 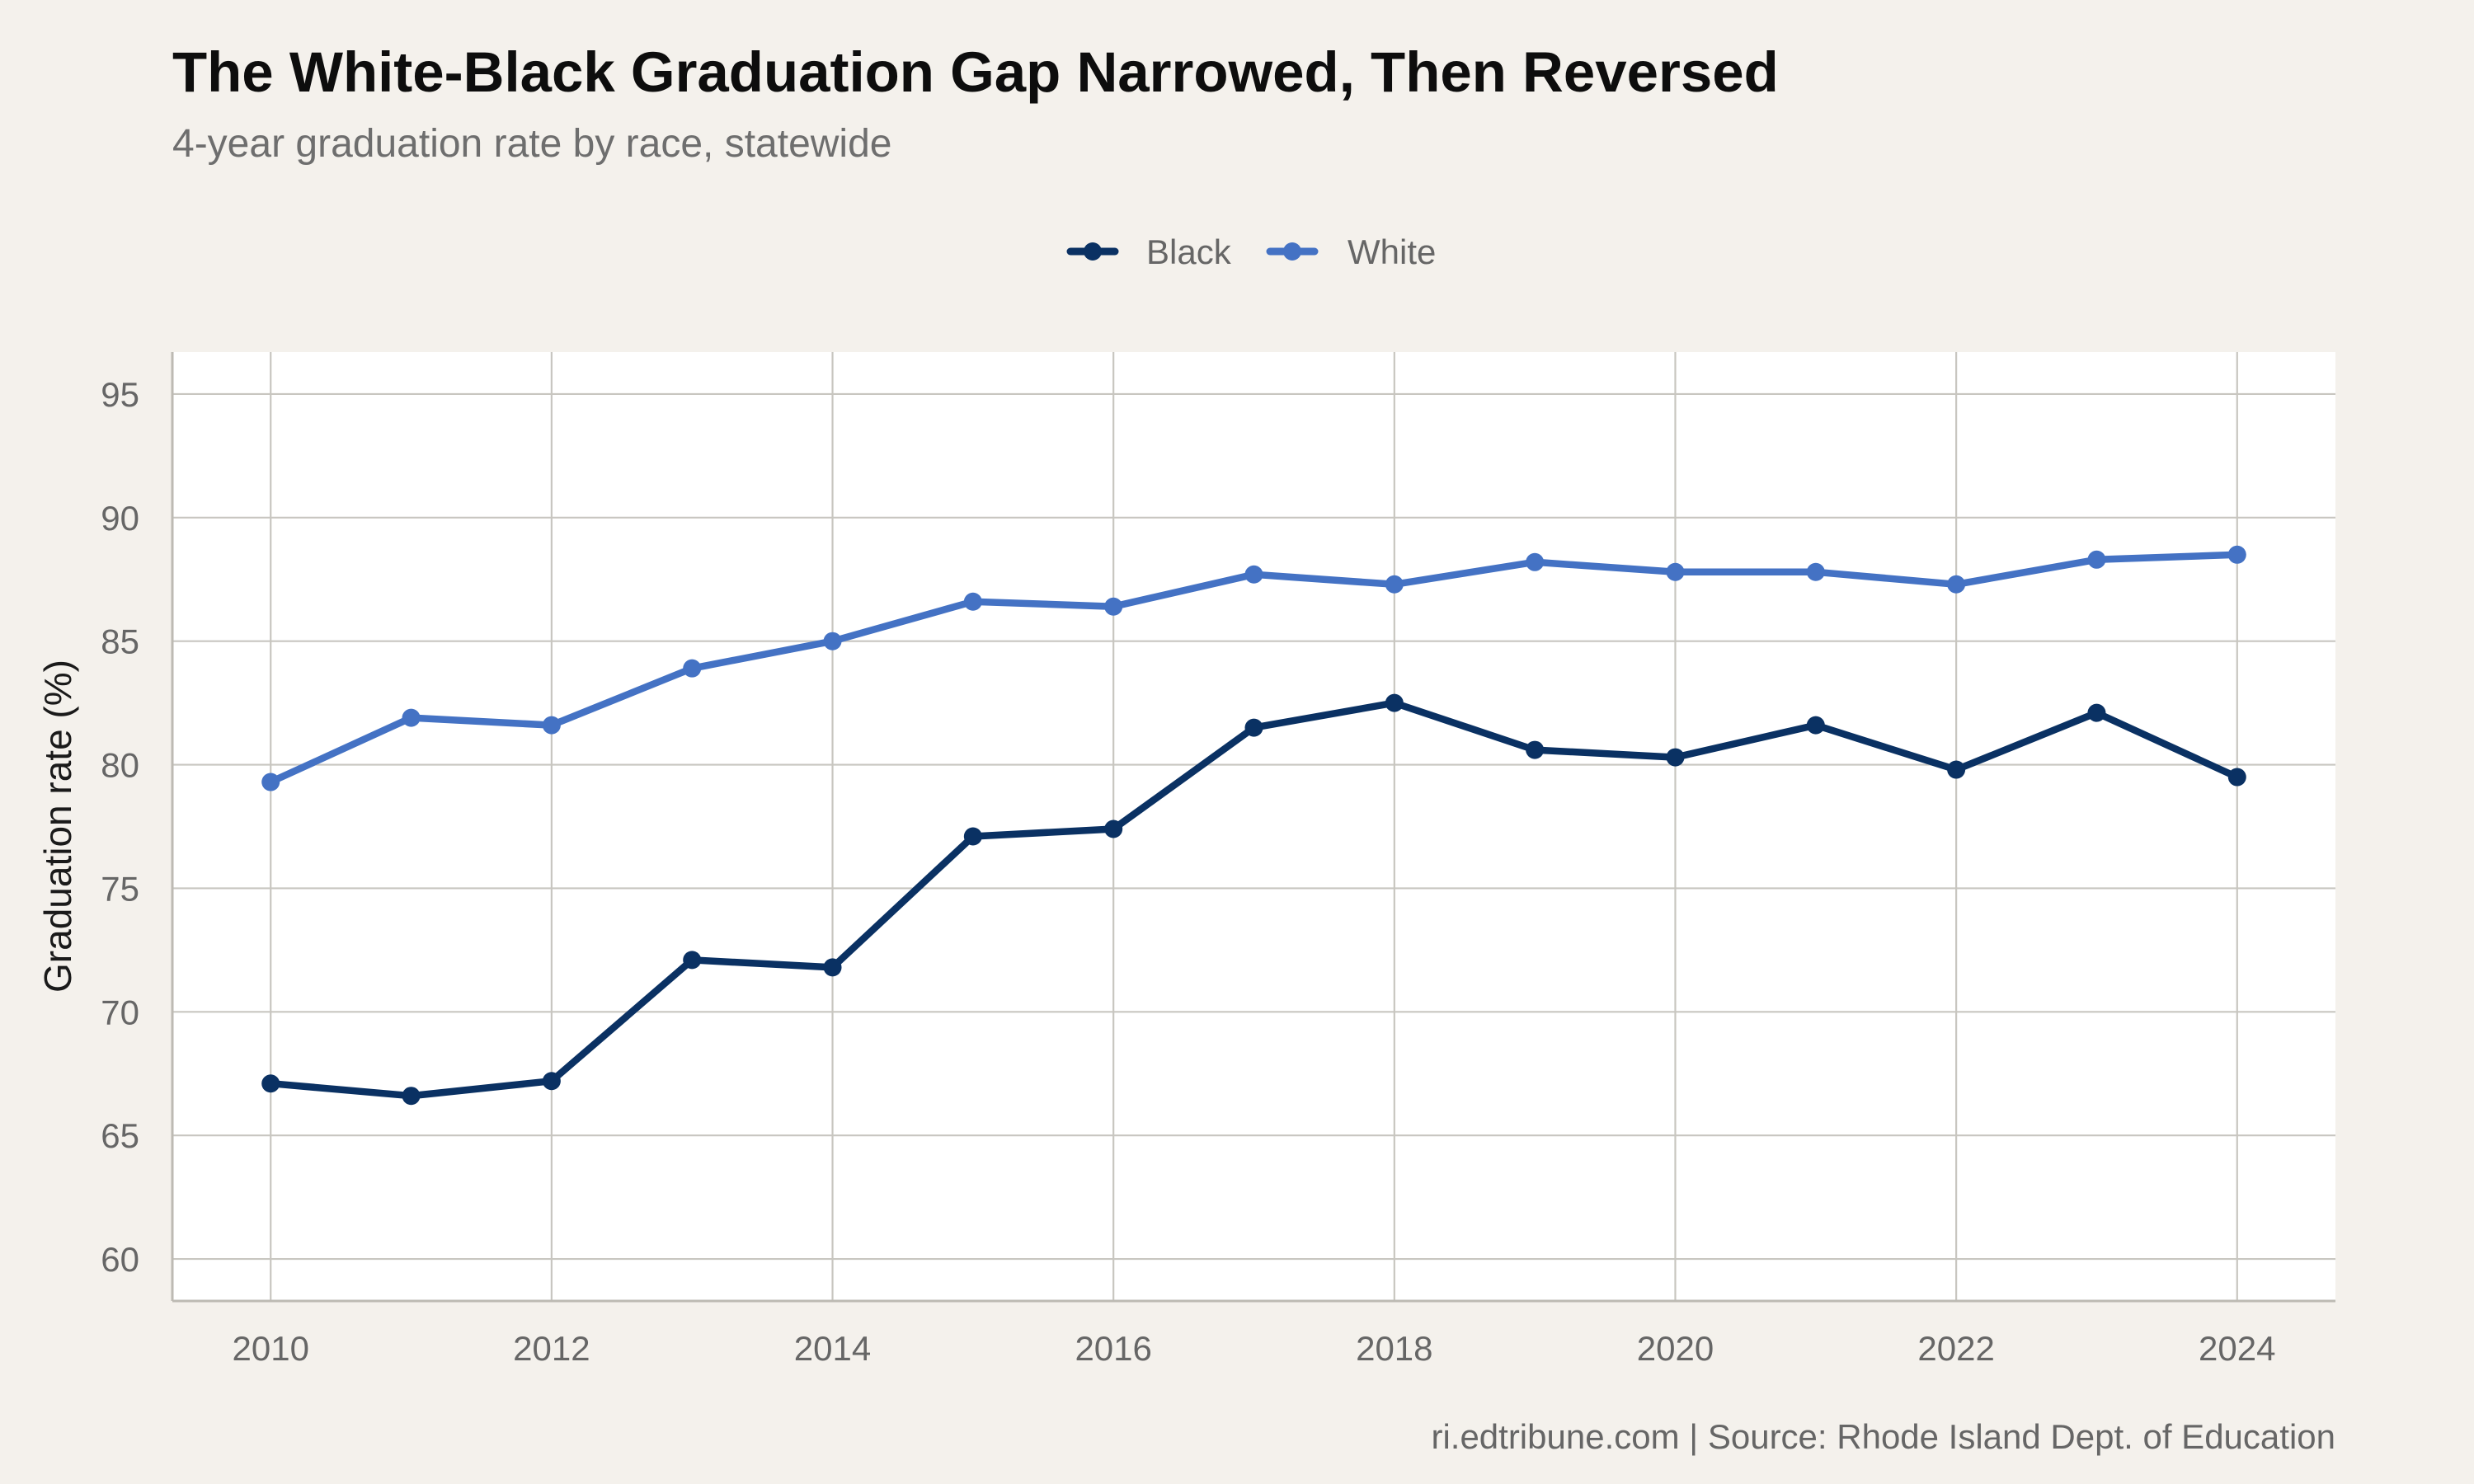 What do you see at coordinates (832, 641) in the screenshot?
I see `data-point-white-2014` at bounding box center [832, 641].